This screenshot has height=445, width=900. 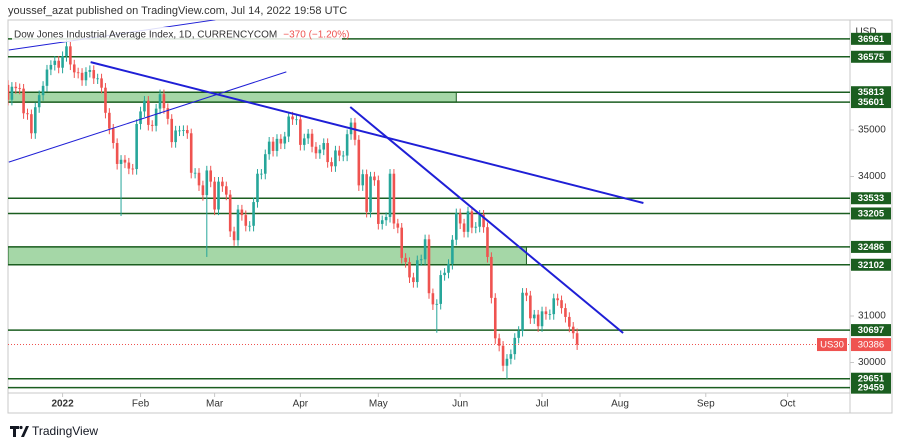 What do you see at coordinates (872, 316) in the screenshot?
I see `y-tick-label: 31000` at bounding box center [872, 316].